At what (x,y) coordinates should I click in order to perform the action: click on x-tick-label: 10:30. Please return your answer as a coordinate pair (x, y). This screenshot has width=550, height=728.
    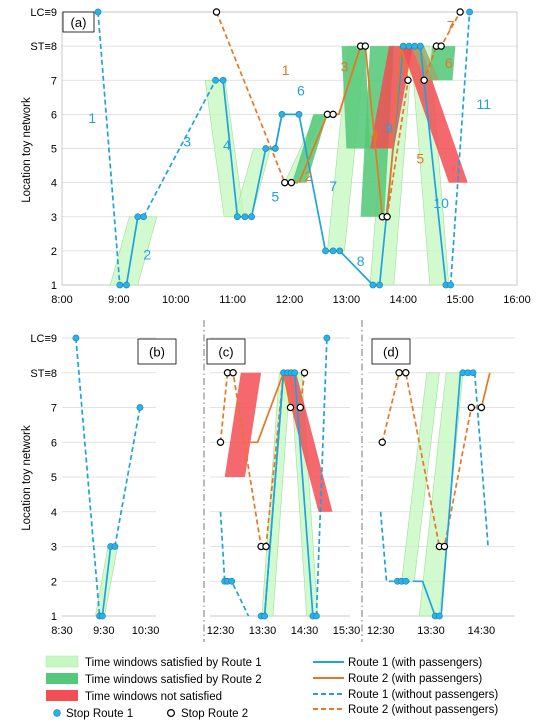
    Looking at the image, I should click on (146, 631).